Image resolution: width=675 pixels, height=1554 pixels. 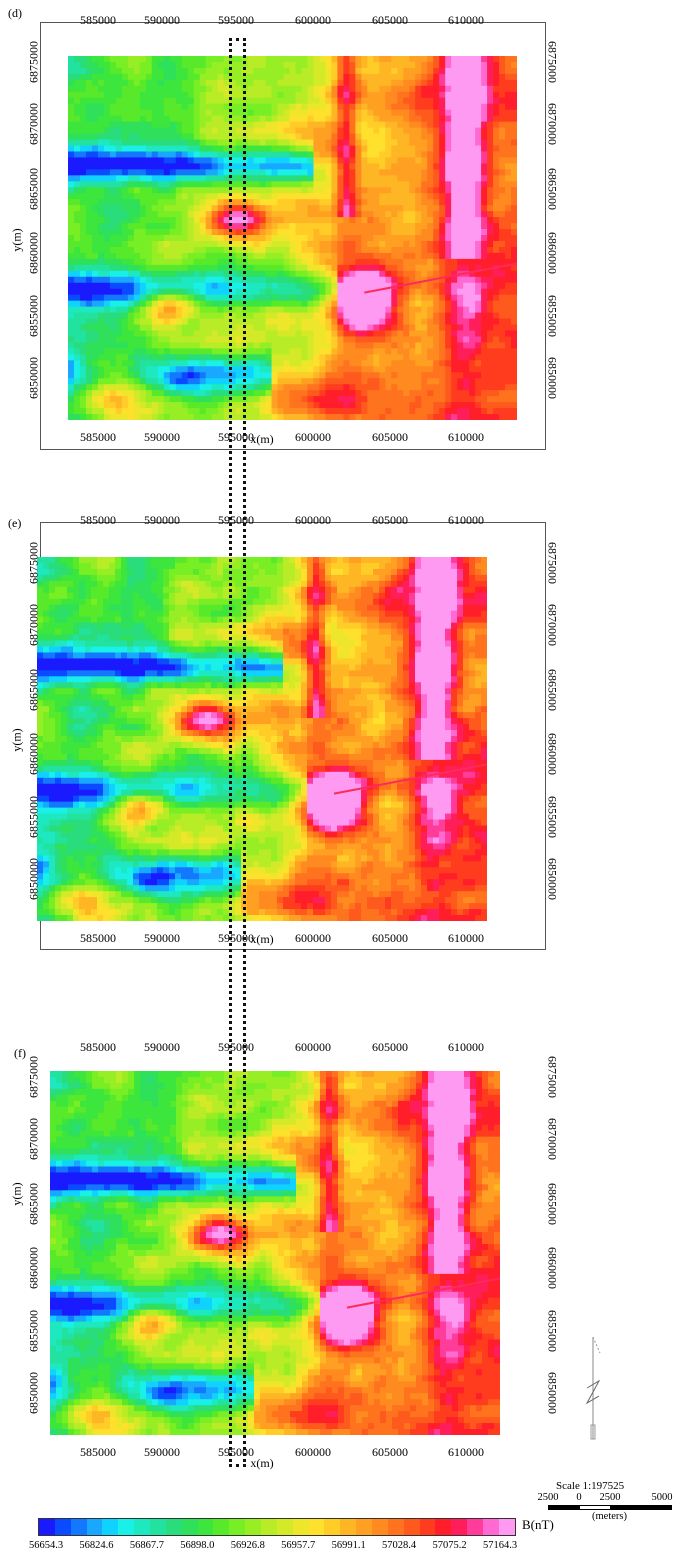 What do you see at coordinates (262, 439) in the screenshot?
I see `x-axis-label: x(m)` at bounding box center [262, 439].